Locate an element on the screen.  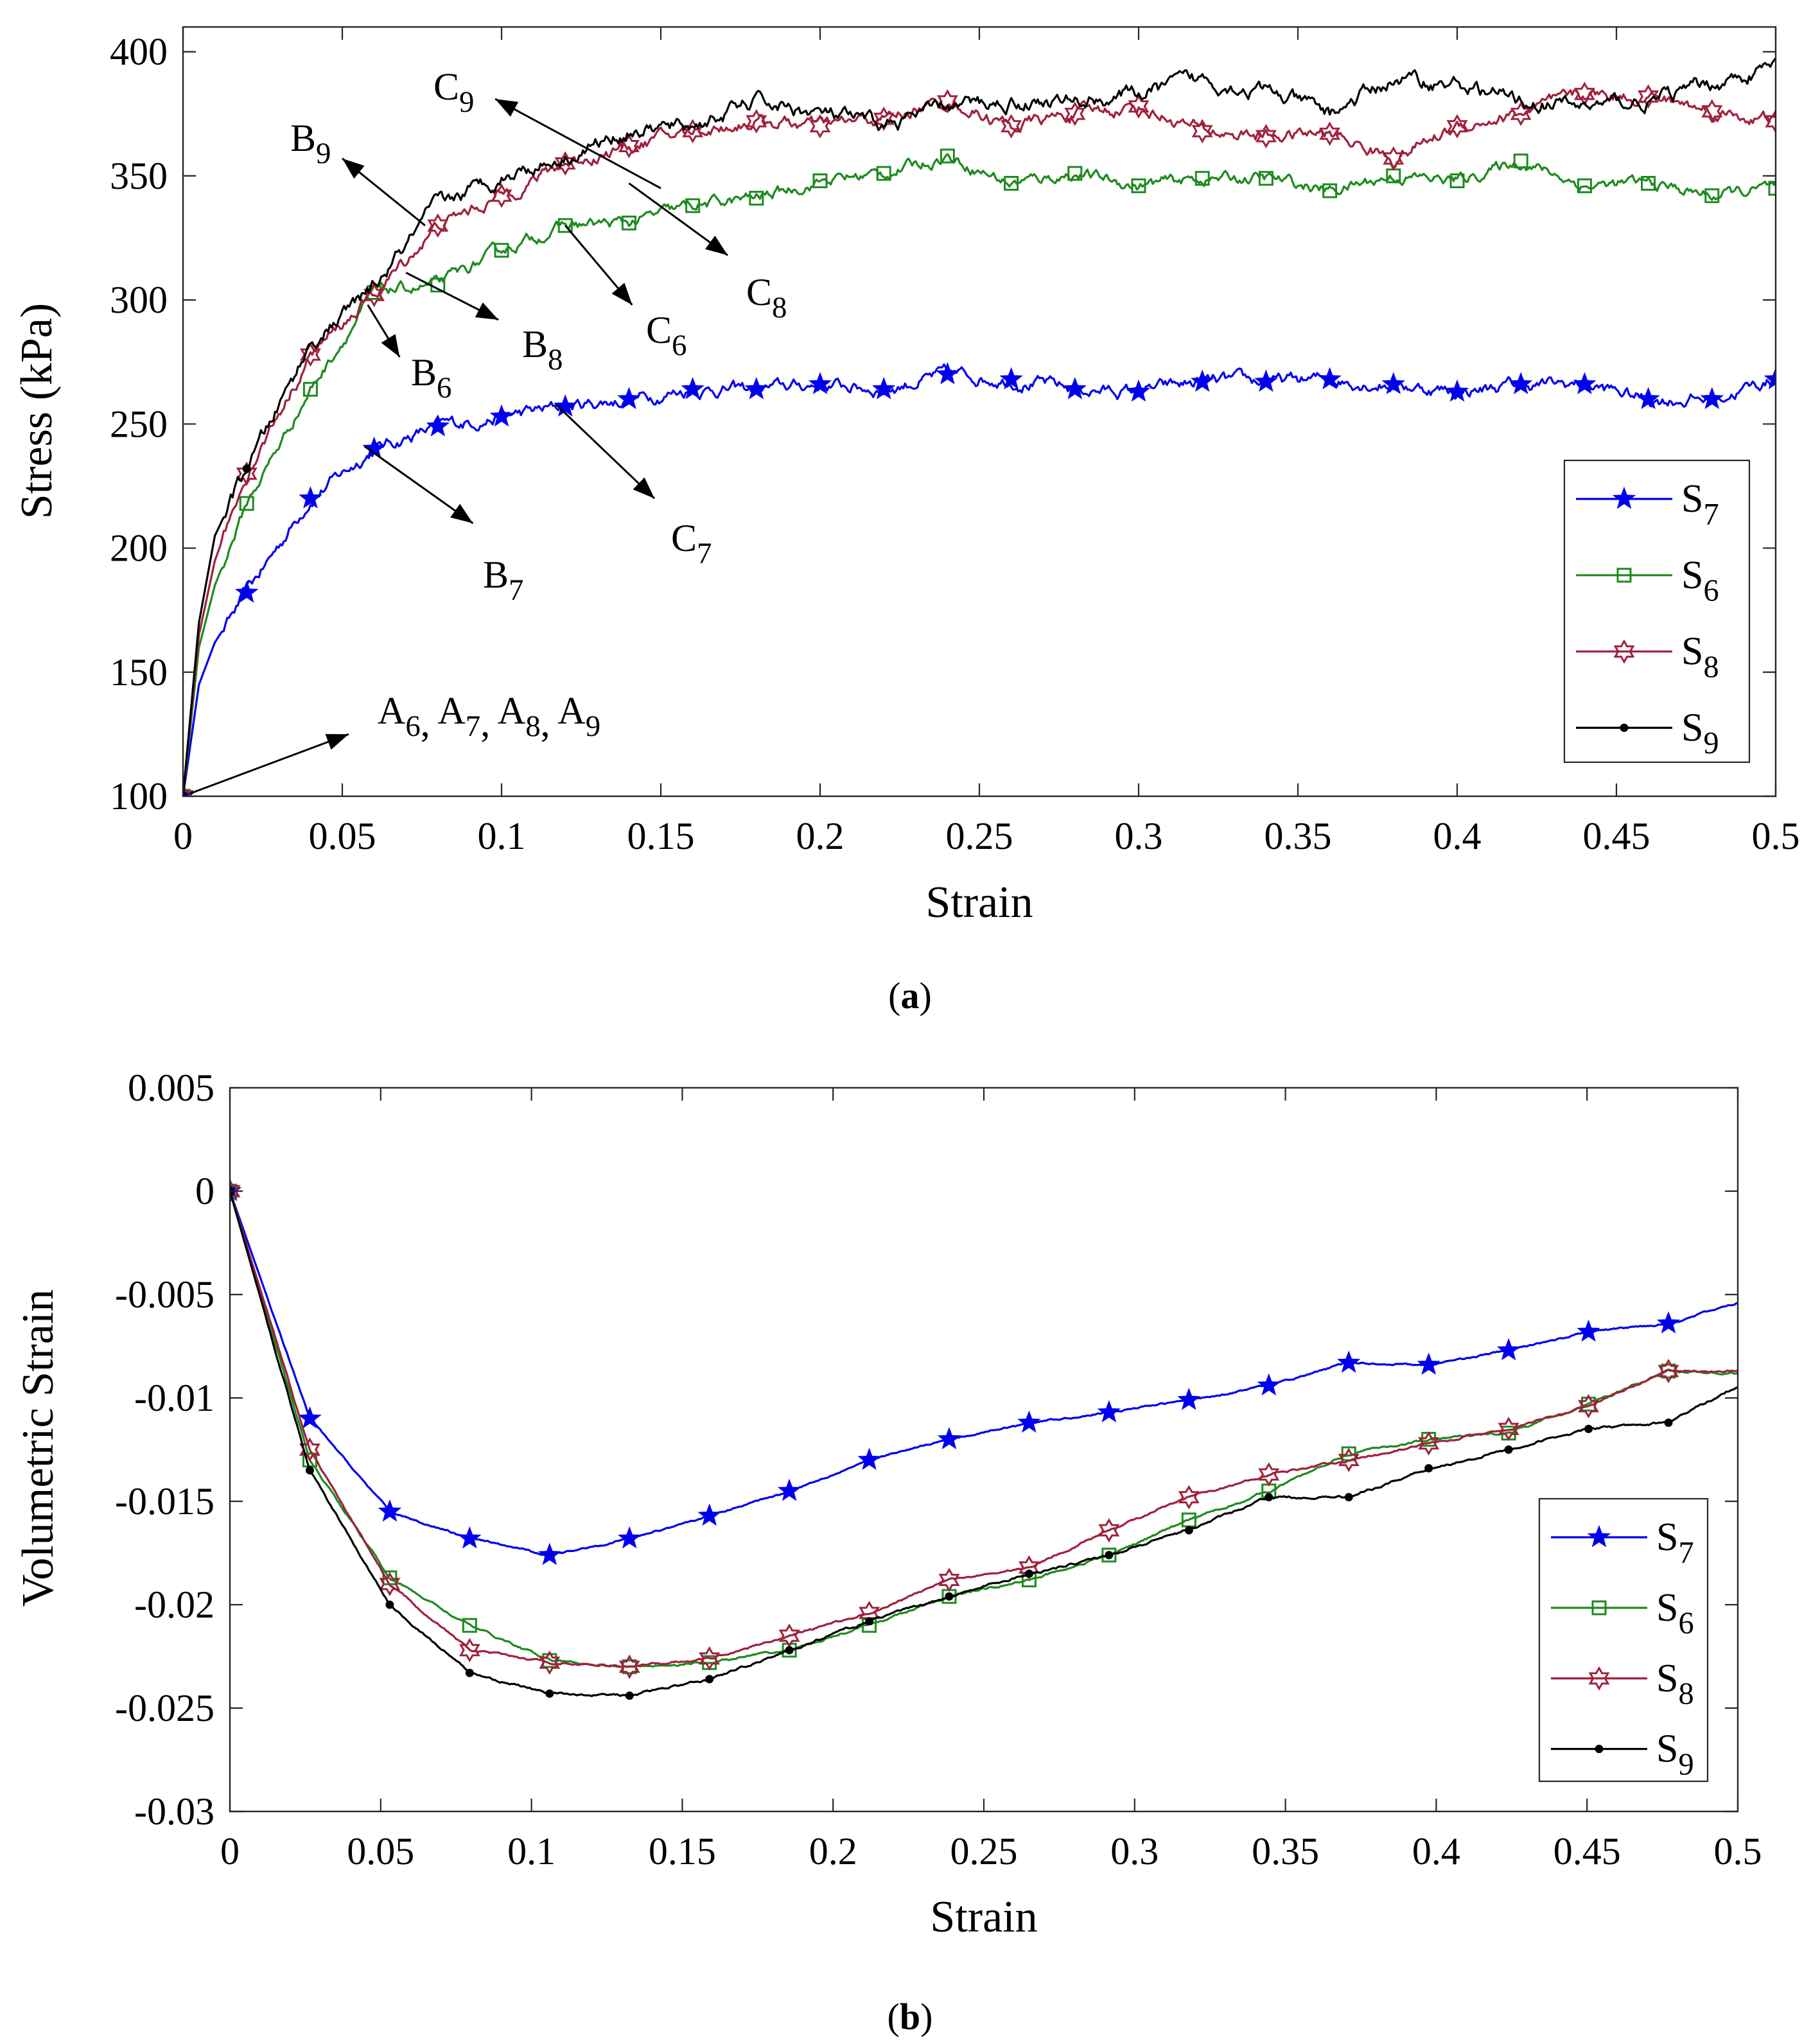
annotation-C8: C8 is located at coordinates (766, 297).